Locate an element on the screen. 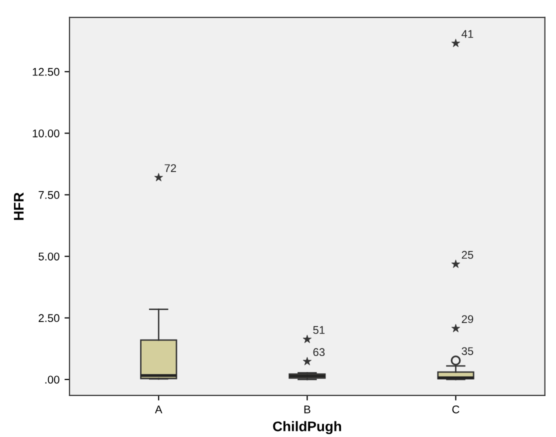  y-tick-label: 7.50 is located at coordinates (49, 195).